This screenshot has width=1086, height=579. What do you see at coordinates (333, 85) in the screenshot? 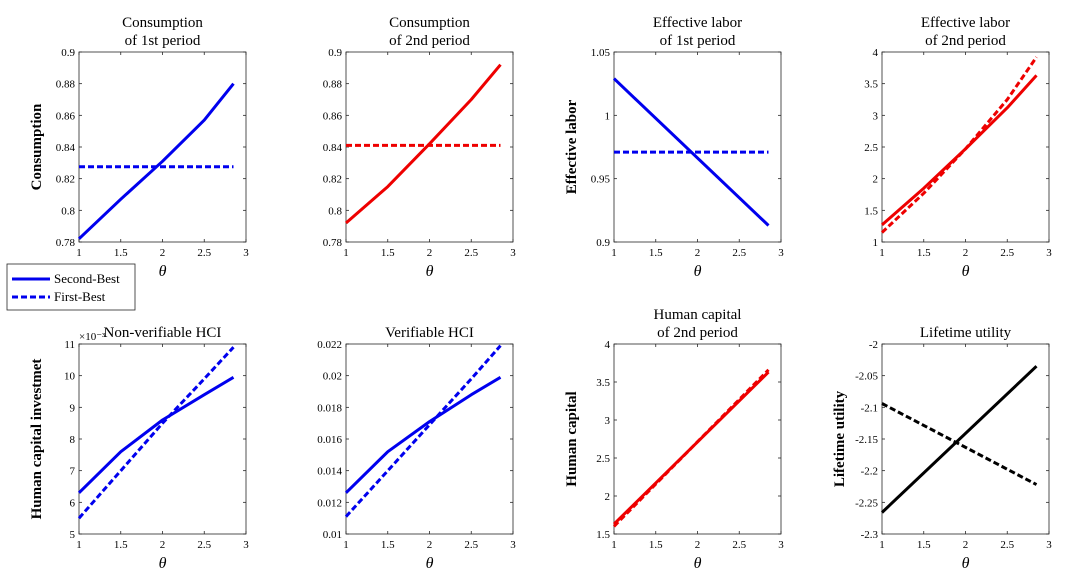
I see `y-tick-label: 0.88` at bounding box center [333, 85].